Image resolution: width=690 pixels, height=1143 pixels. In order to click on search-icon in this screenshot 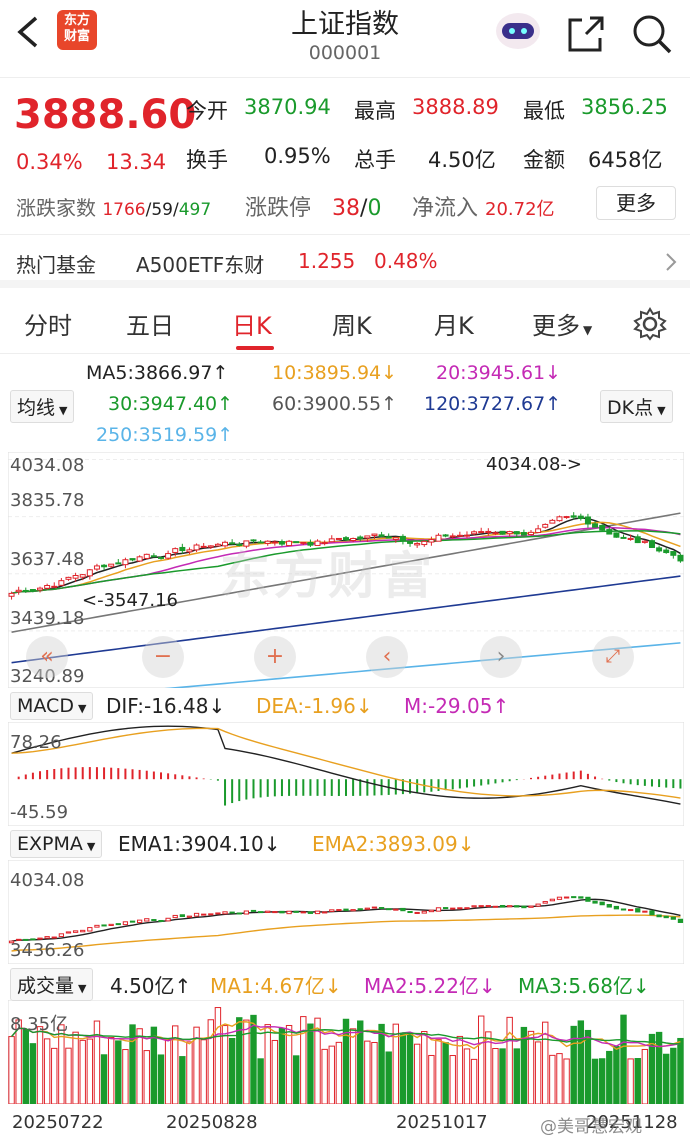, I will do `click(652, 34)`.